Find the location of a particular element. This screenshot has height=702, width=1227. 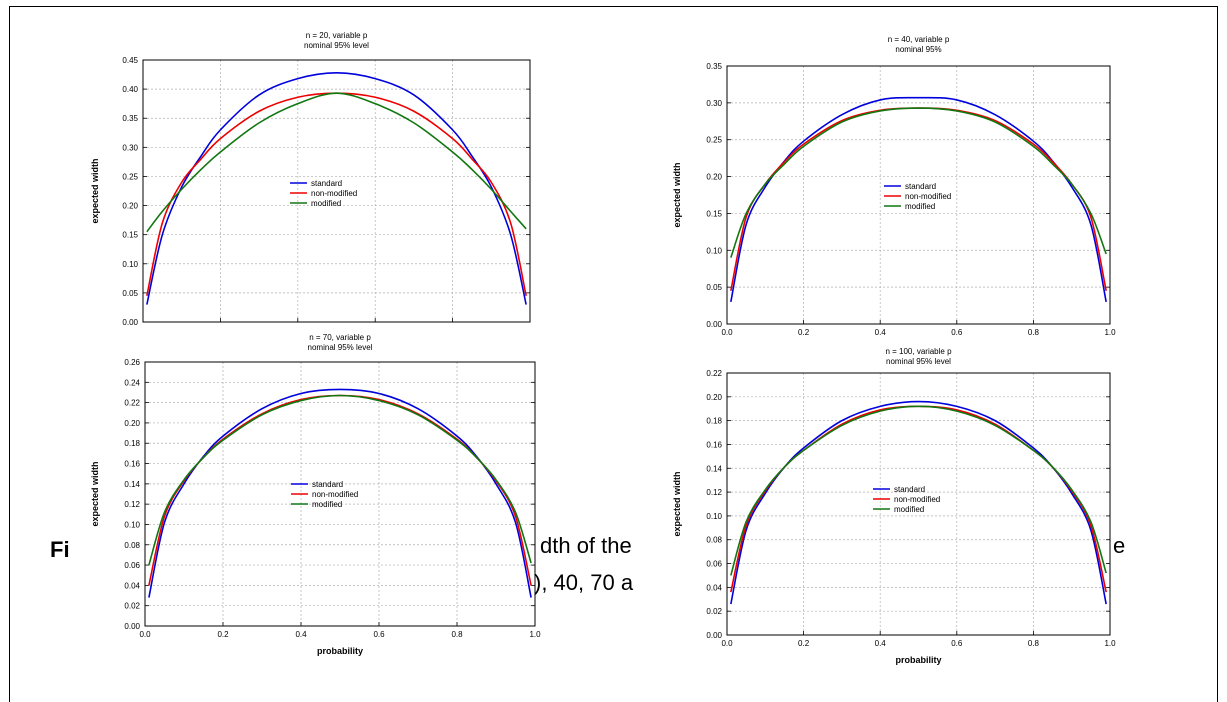

y-tick-label: 0.40 is located at coordinates (130, 89).